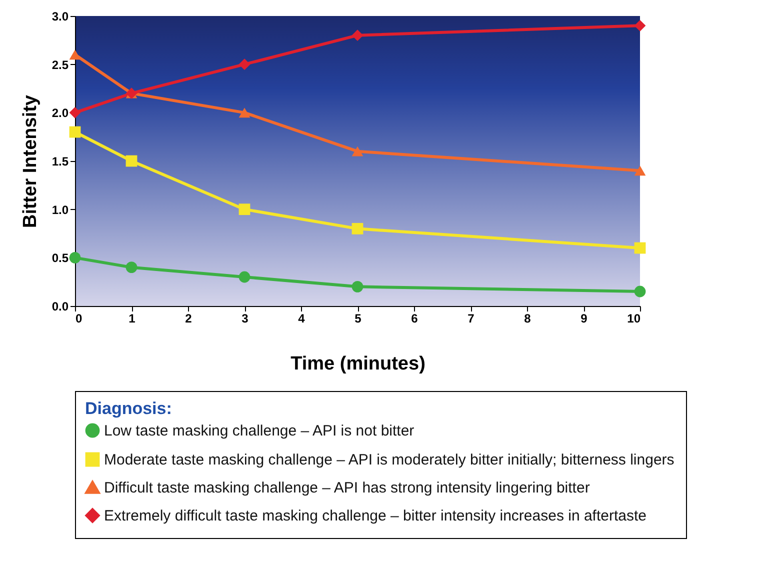 This screenshot has width=779, height=575. What do you see at coordinates (358, 364) in the screenshot?
I see `x-axis-title: Time (minutes)` at bounding box center [358, 364].